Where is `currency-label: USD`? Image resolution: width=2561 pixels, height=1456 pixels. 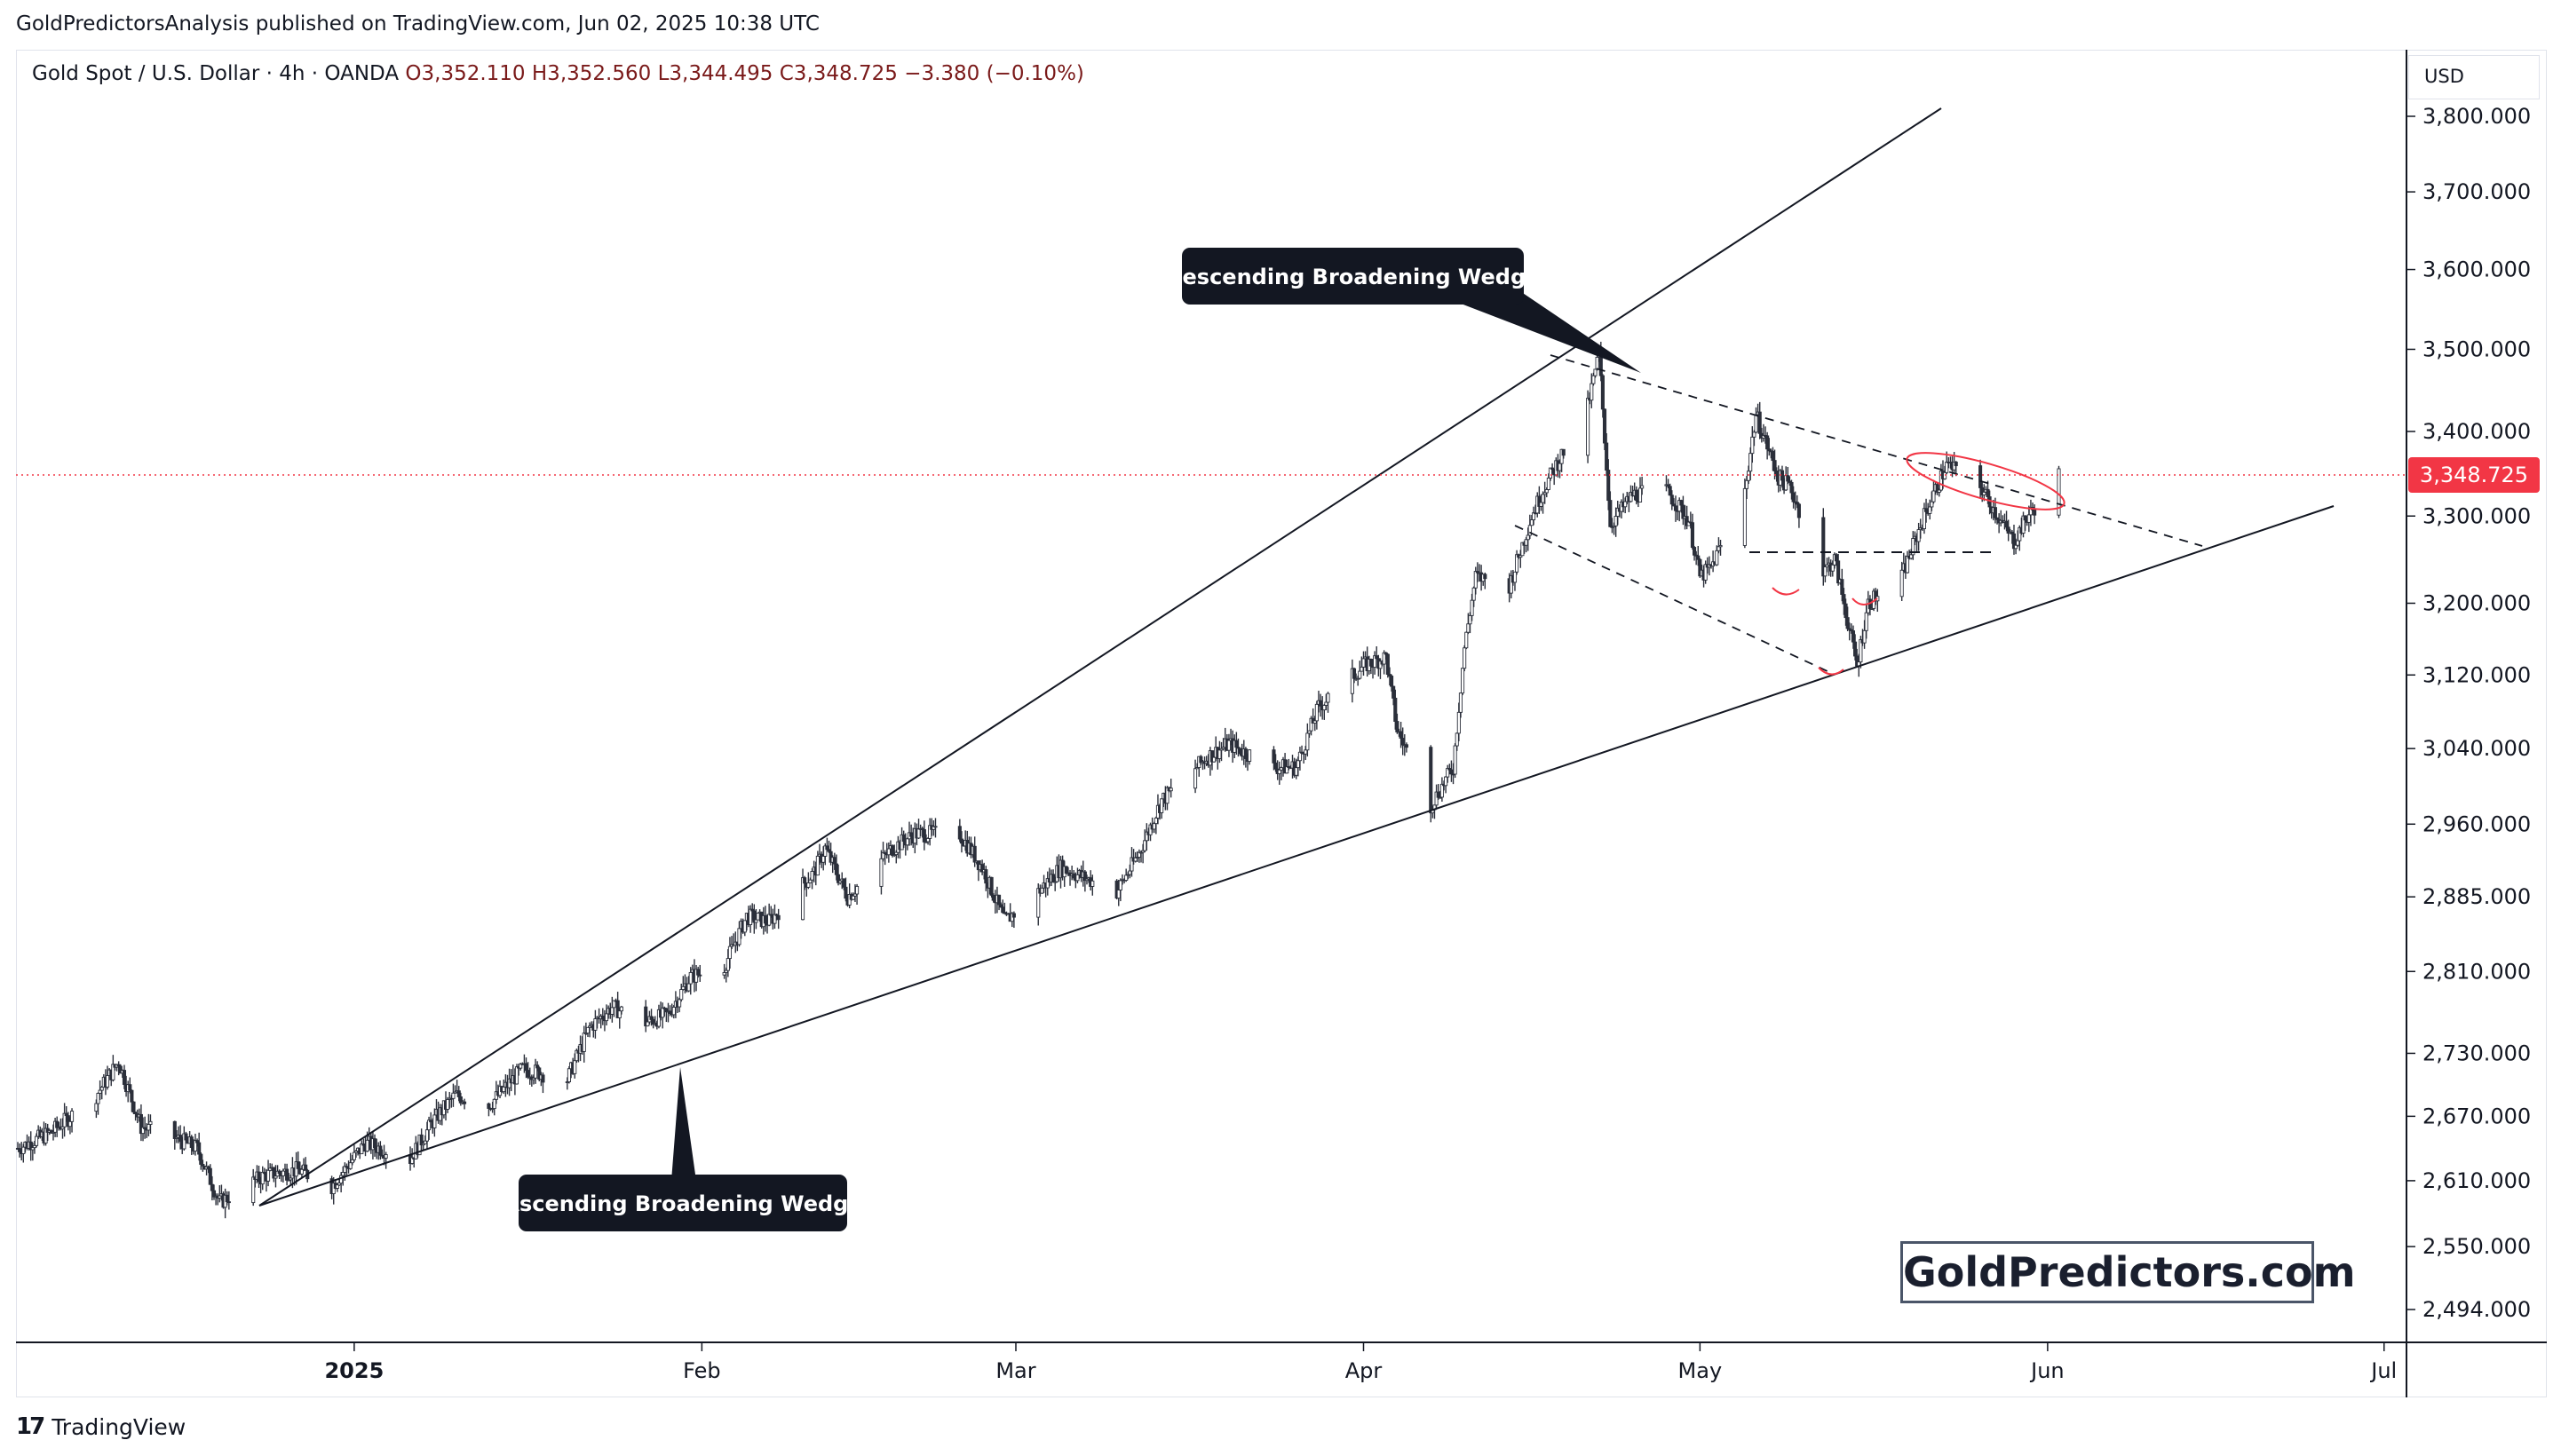 currency-label: USD is located at coordinates (2444, 76).